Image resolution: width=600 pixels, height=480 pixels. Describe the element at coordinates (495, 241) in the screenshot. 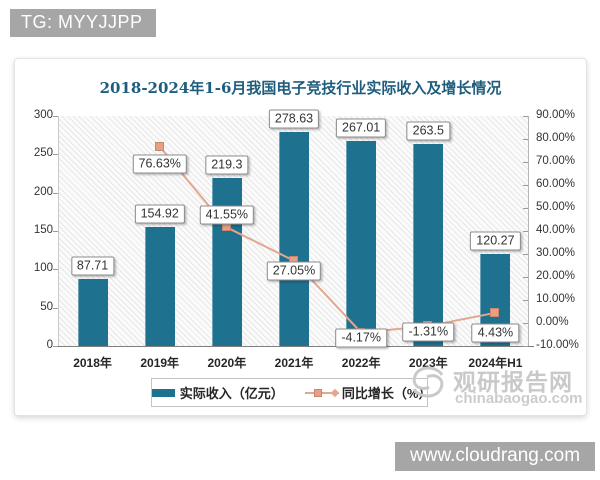

I see `bar-label-2024年H1: 120.27` at that location.